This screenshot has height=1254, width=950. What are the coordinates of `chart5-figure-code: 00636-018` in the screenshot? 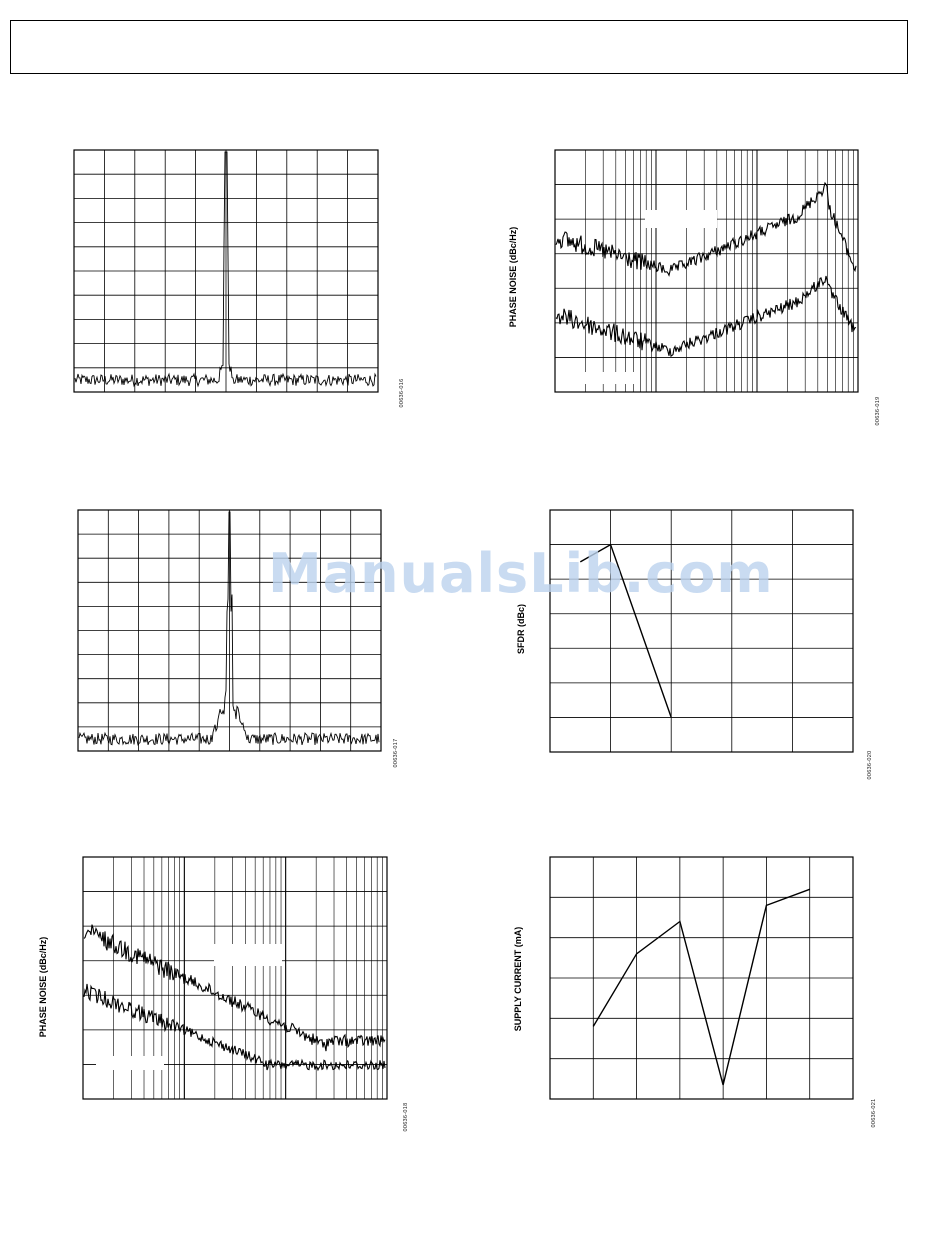 It's located at (406, 1117).